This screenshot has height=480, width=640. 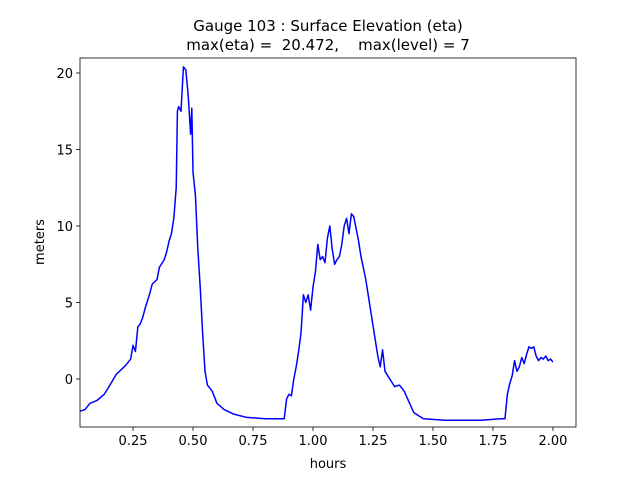 What do you see at coordinates (433, 441) in the screenshot?
I see `x-tick-label: 1.50` at bounding box center [433, 441].